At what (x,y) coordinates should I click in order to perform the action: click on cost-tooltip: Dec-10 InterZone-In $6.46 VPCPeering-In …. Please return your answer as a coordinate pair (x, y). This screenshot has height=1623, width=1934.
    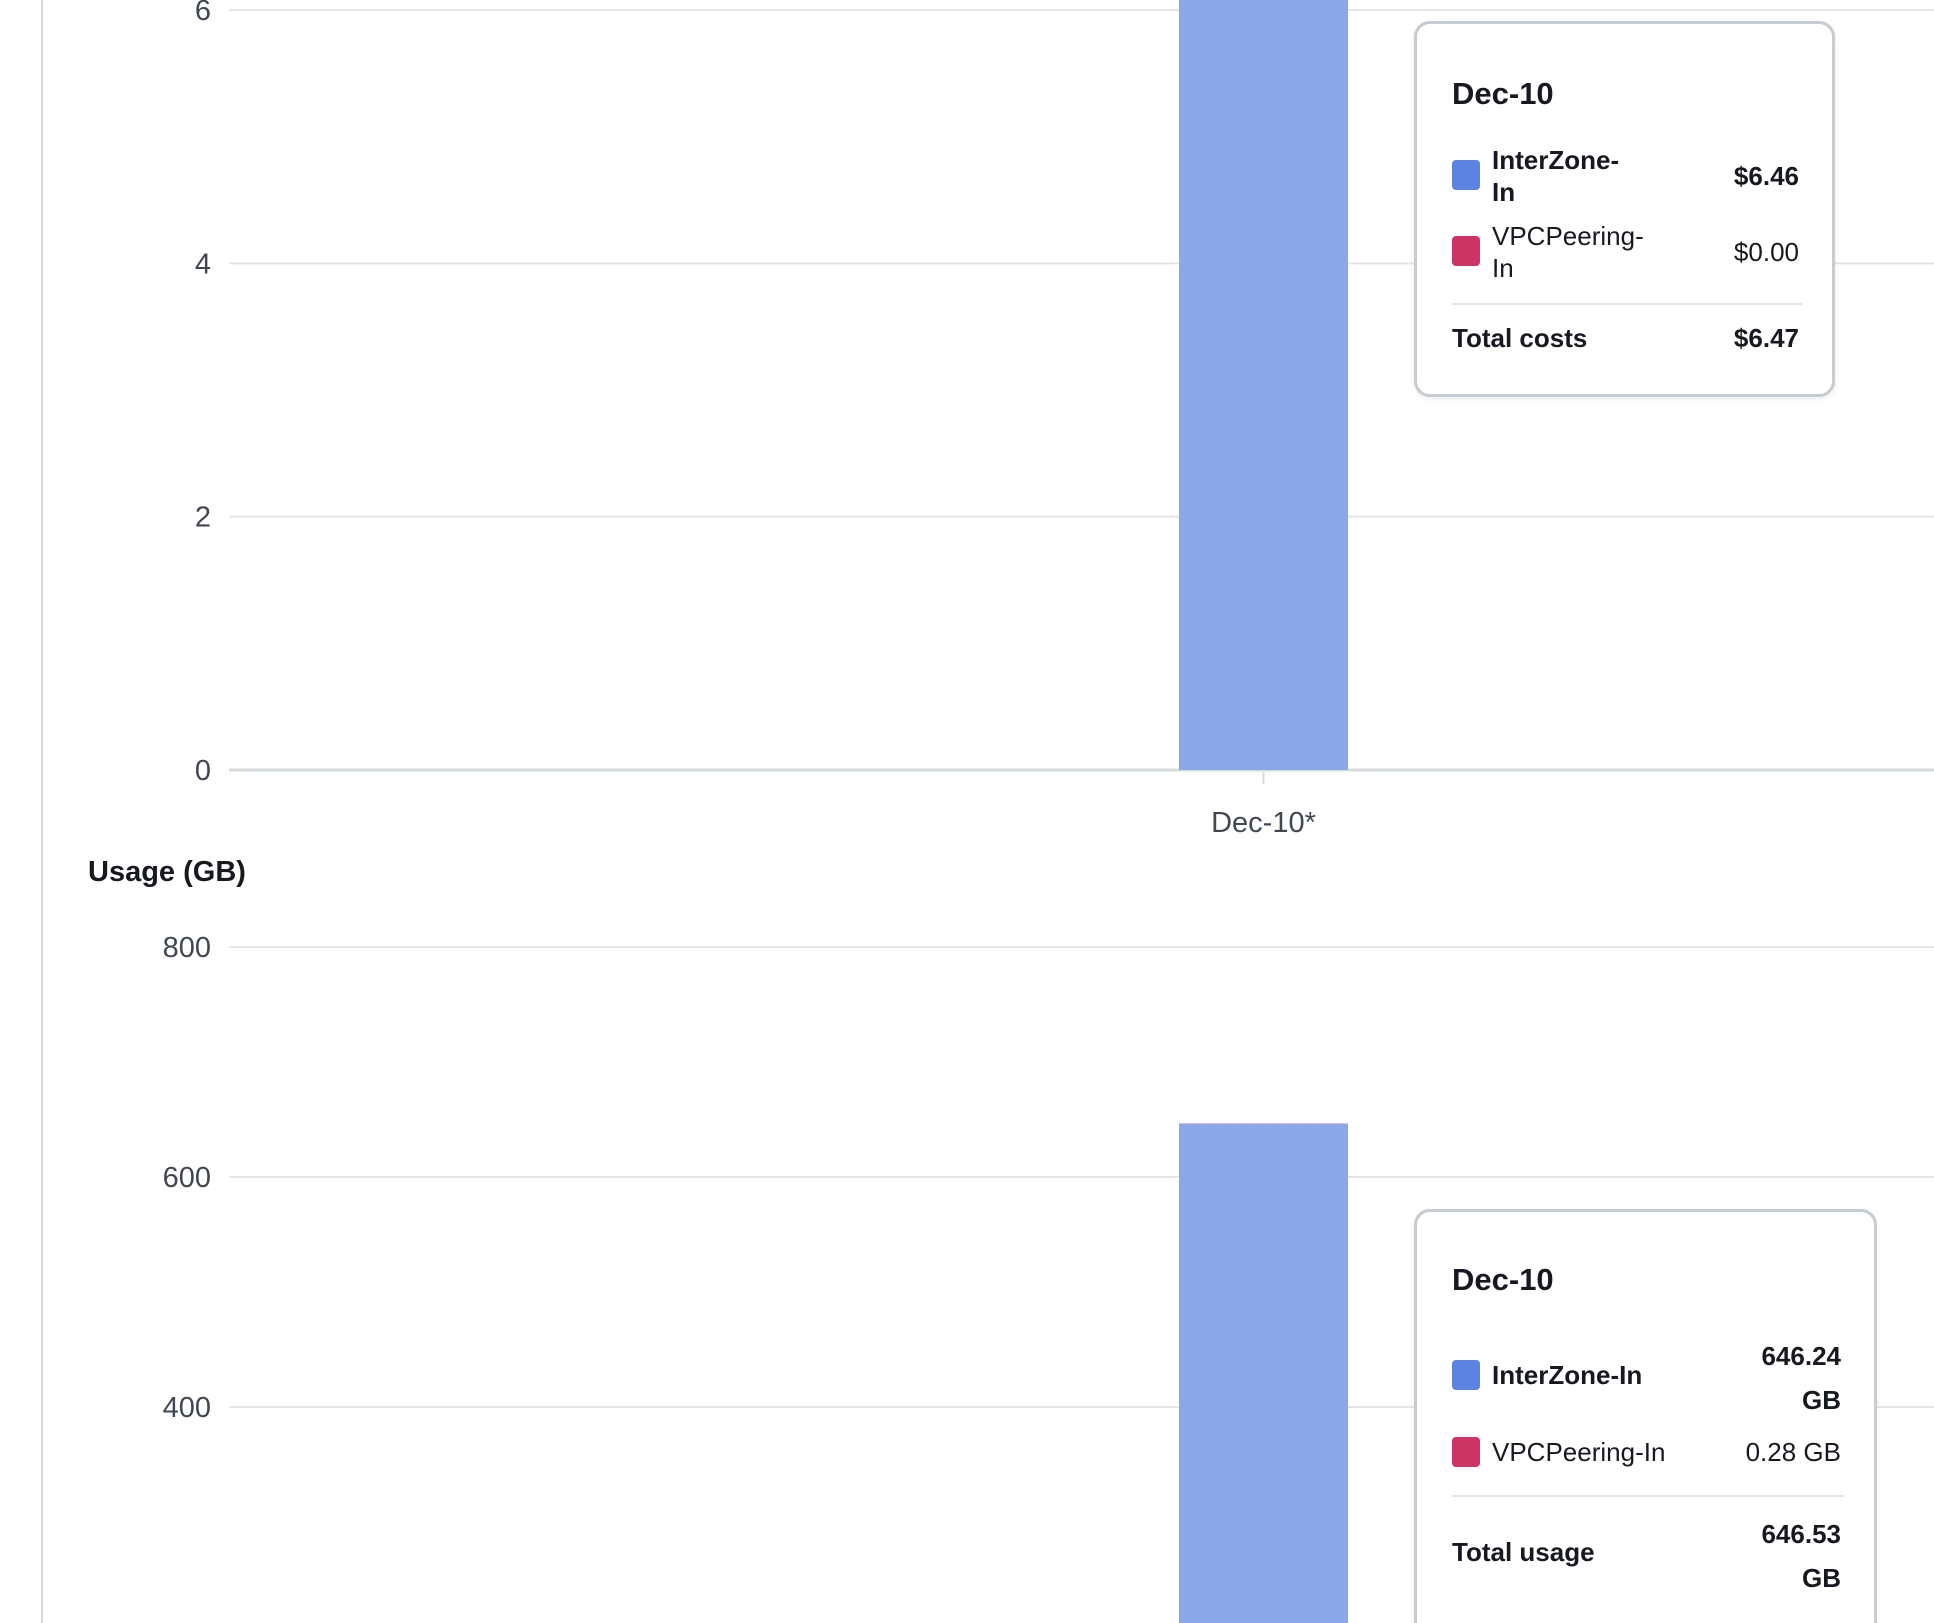
    Looking at the image, I should click on (1624, 209).